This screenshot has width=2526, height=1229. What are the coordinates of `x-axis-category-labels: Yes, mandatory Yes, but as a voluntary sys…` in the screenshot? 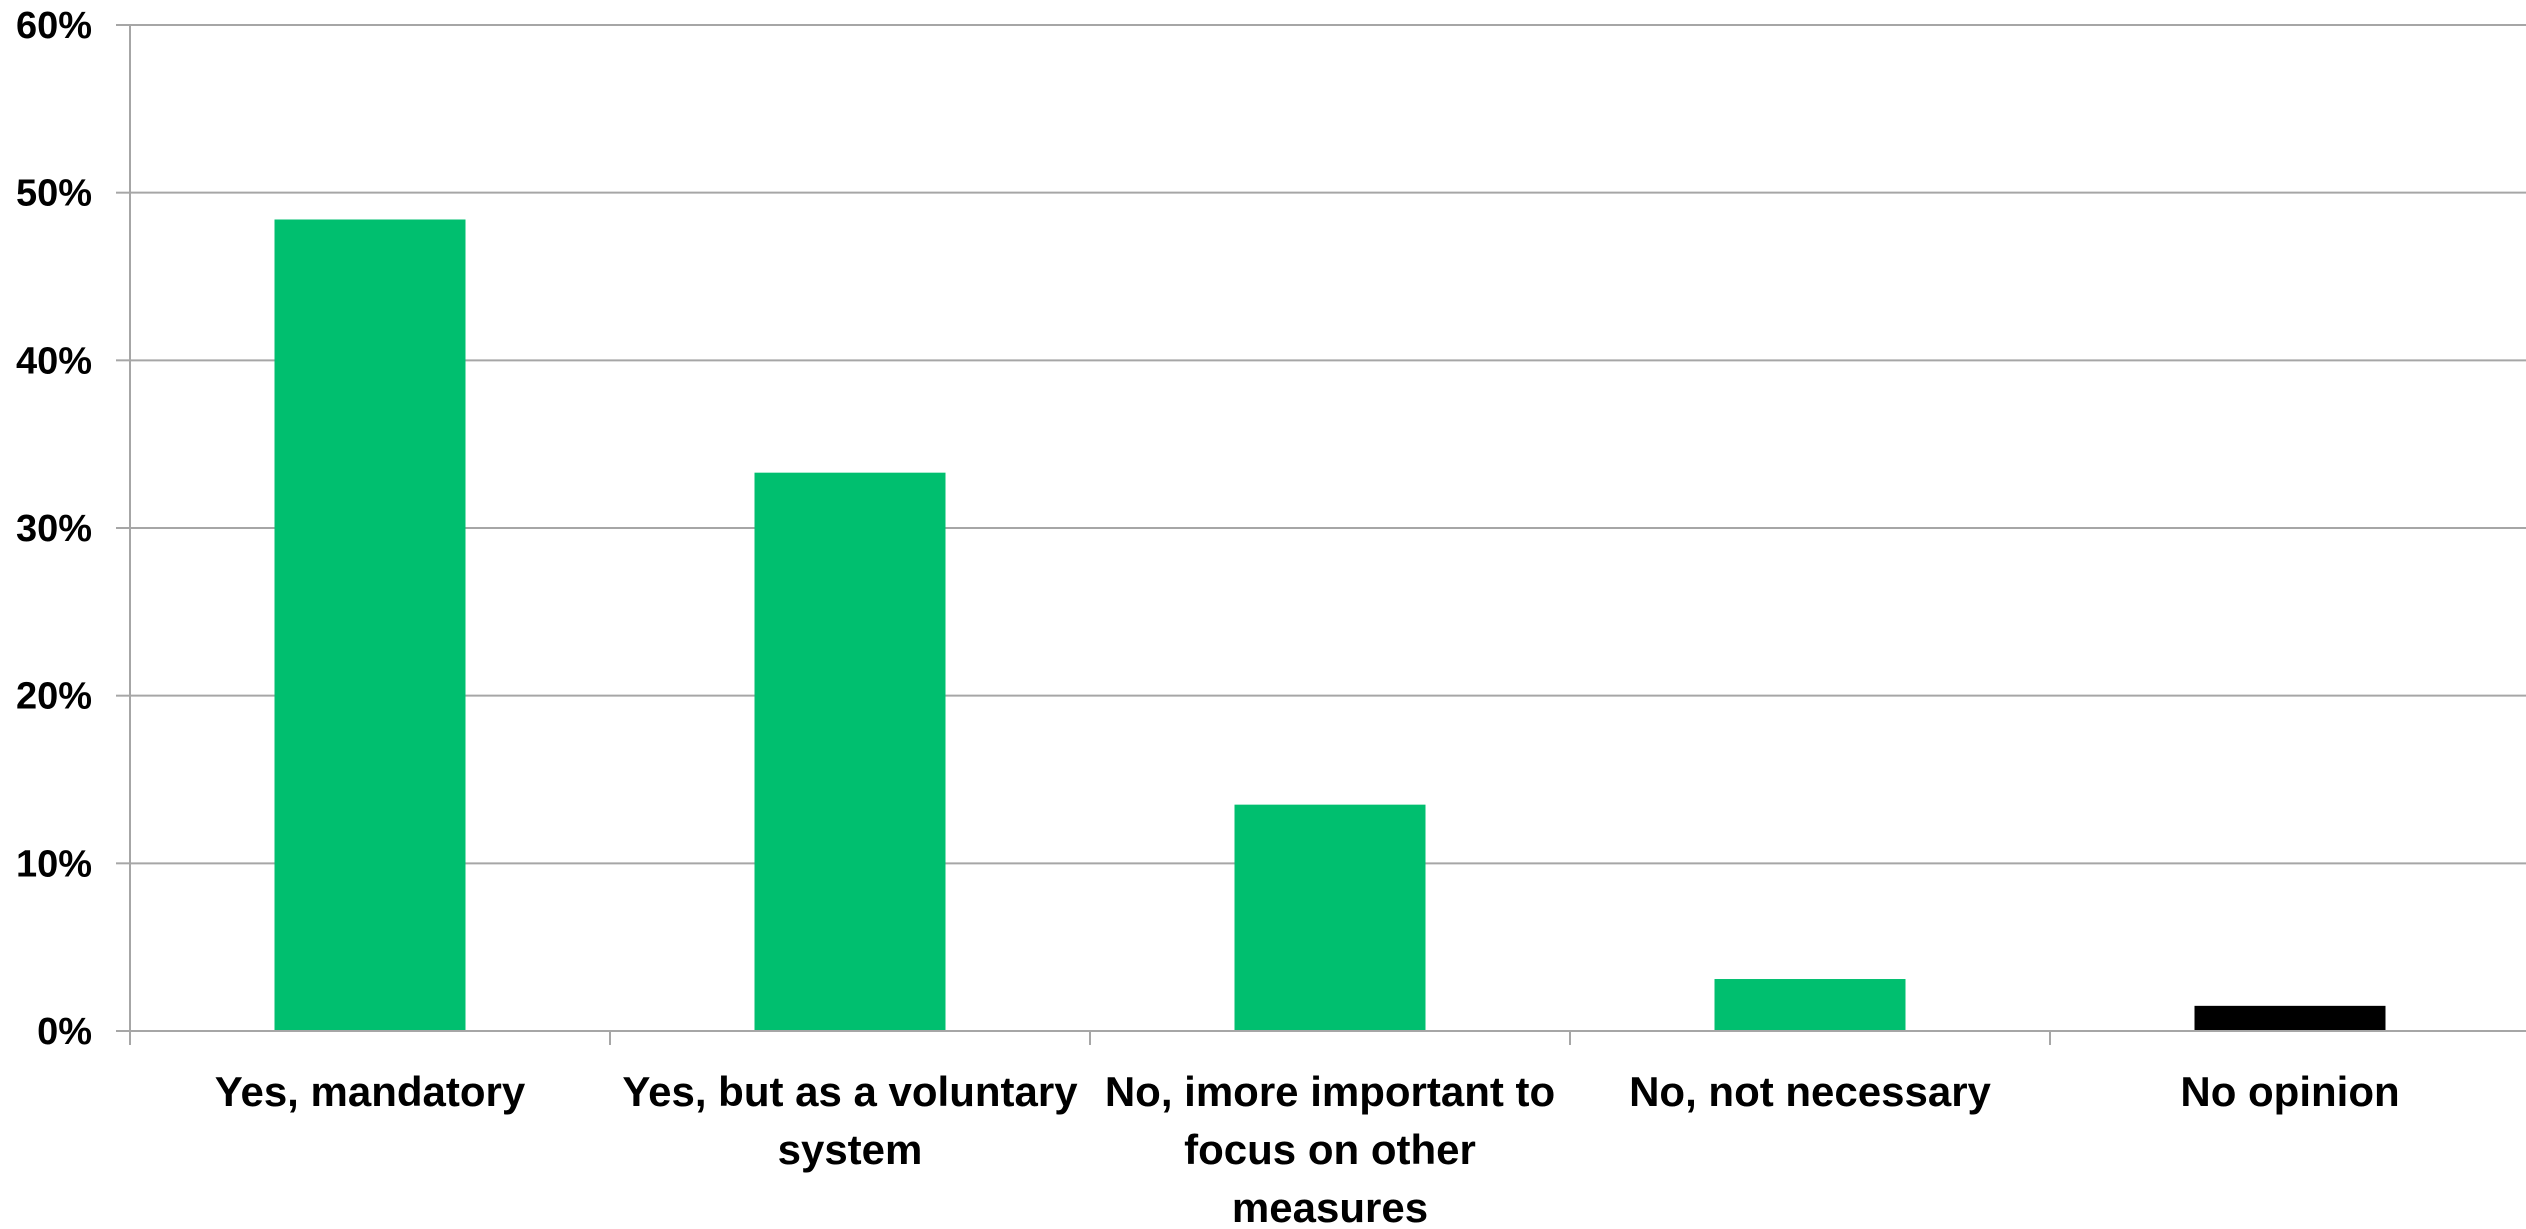 It's located at (1307, 1148).